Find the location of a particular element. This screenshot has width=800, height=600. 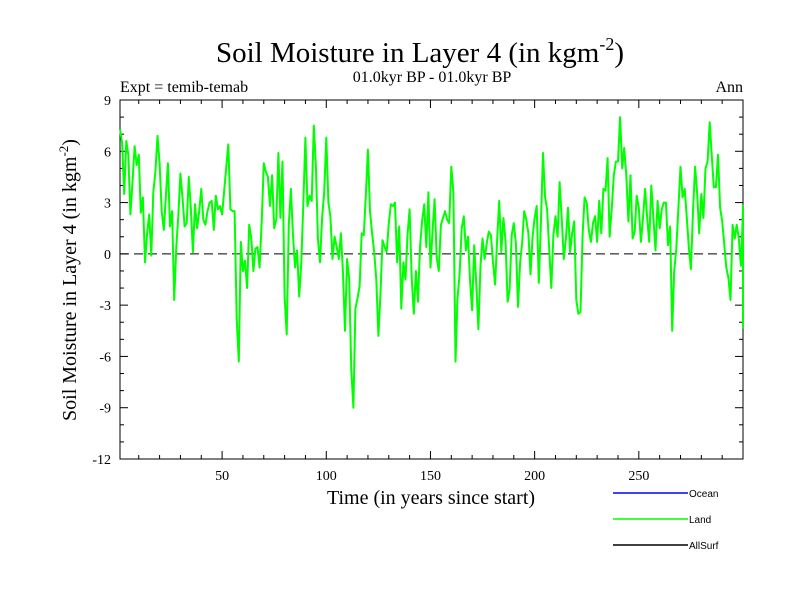

y-axis-label: Soil Moisture in Layer 4 (in kgm-2) is located at coordinates (68, 280).